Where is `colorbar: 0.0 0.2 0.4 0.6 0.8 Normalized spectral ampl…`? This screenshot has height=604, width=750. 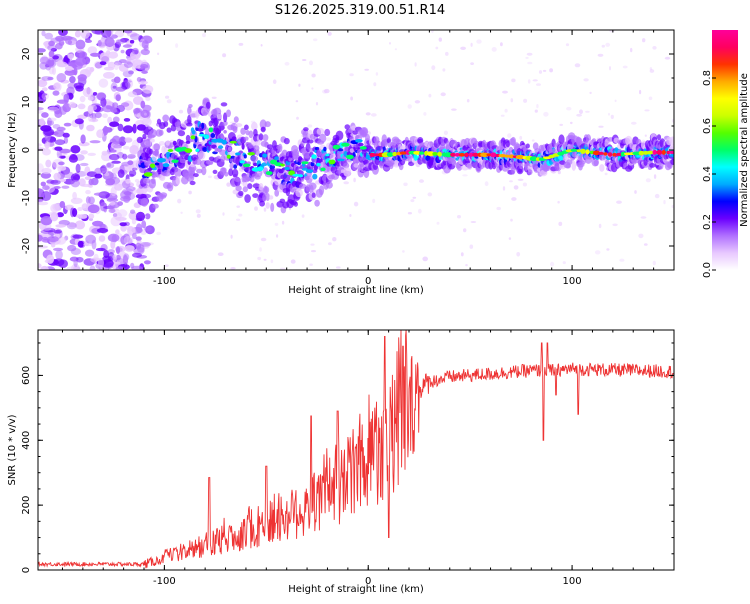
colorbar: 0.0 0.2 0.4 0.6 0.8 Normalized spectral ampl… is located at coordinates (726, 154).